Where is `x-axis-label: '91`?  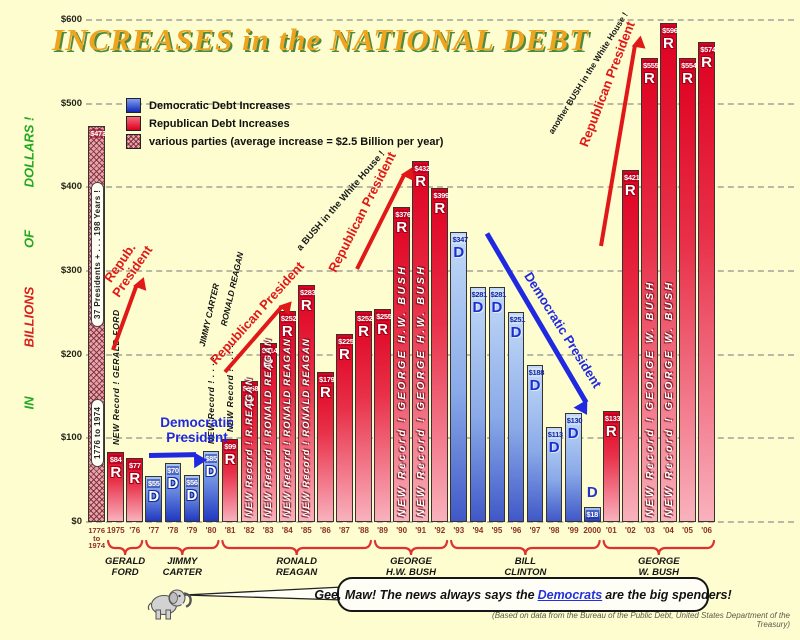 x-axis-label: '91 is located at coordinates (421, 530).